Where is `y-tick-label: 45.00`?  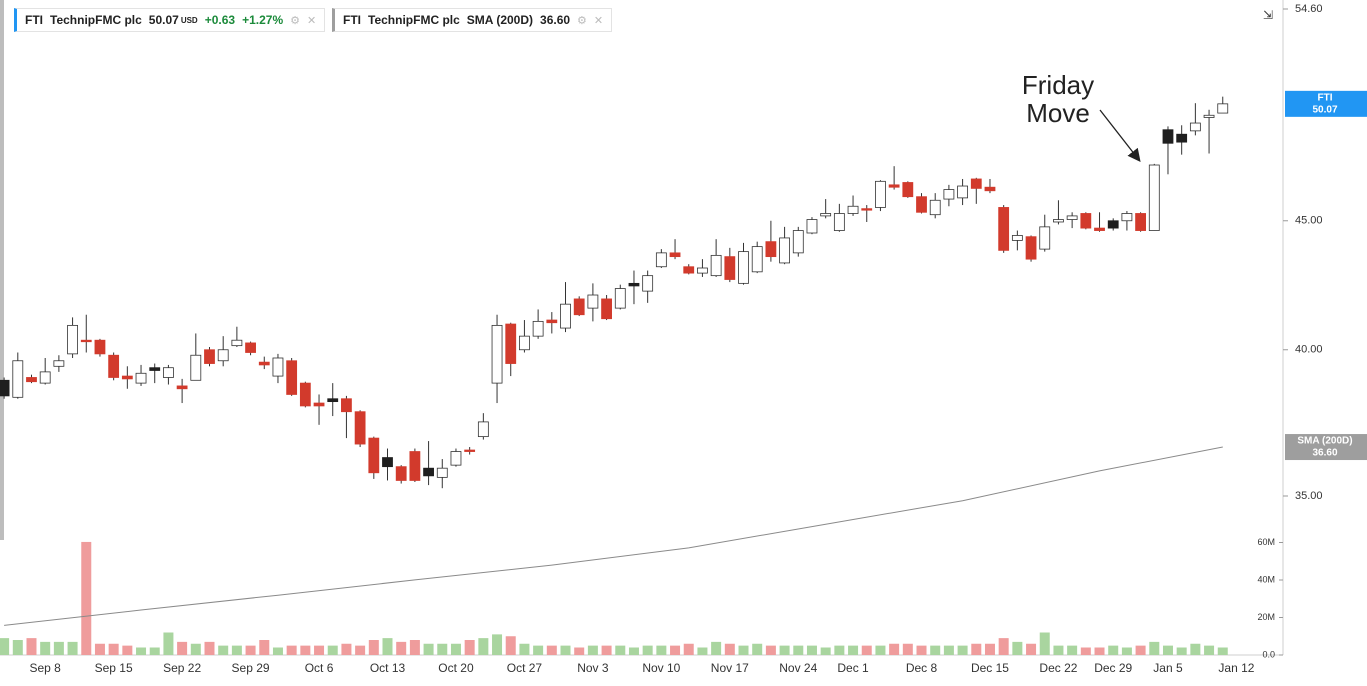 y-tick-label: 45.00 is located at coordinates (1309, 221).